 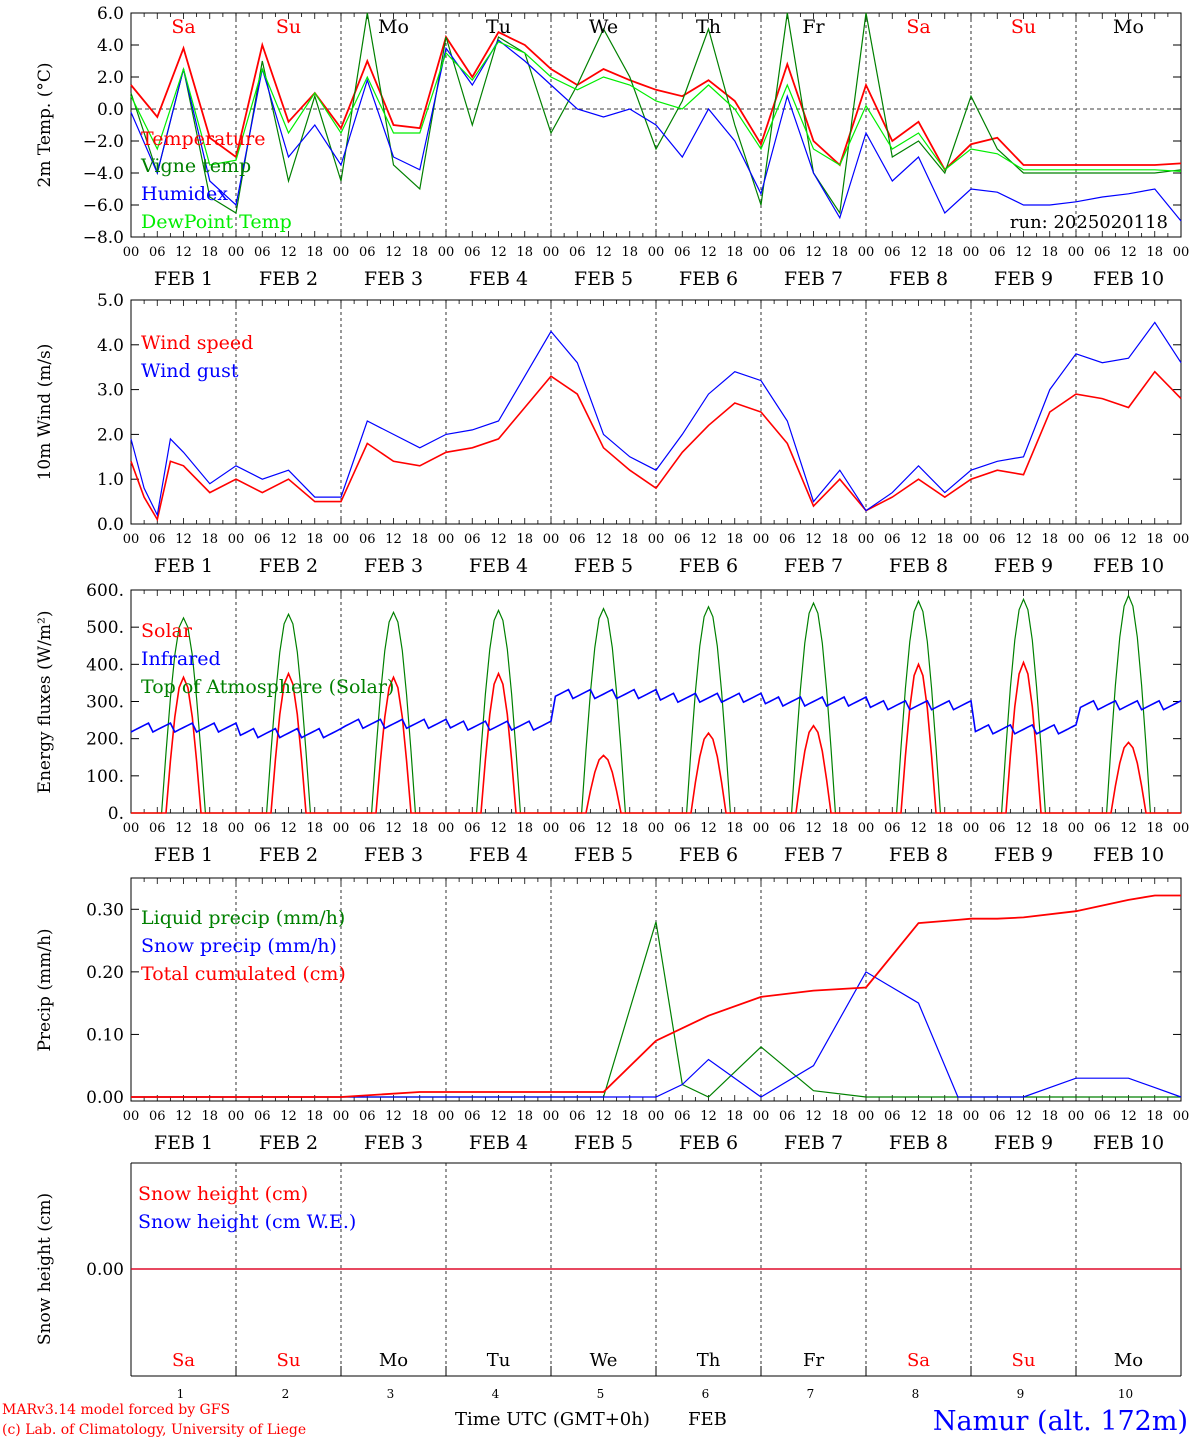 I want to click on model-credit: MARv3.14 model forced by GFS, so click(x=116, y=1410).